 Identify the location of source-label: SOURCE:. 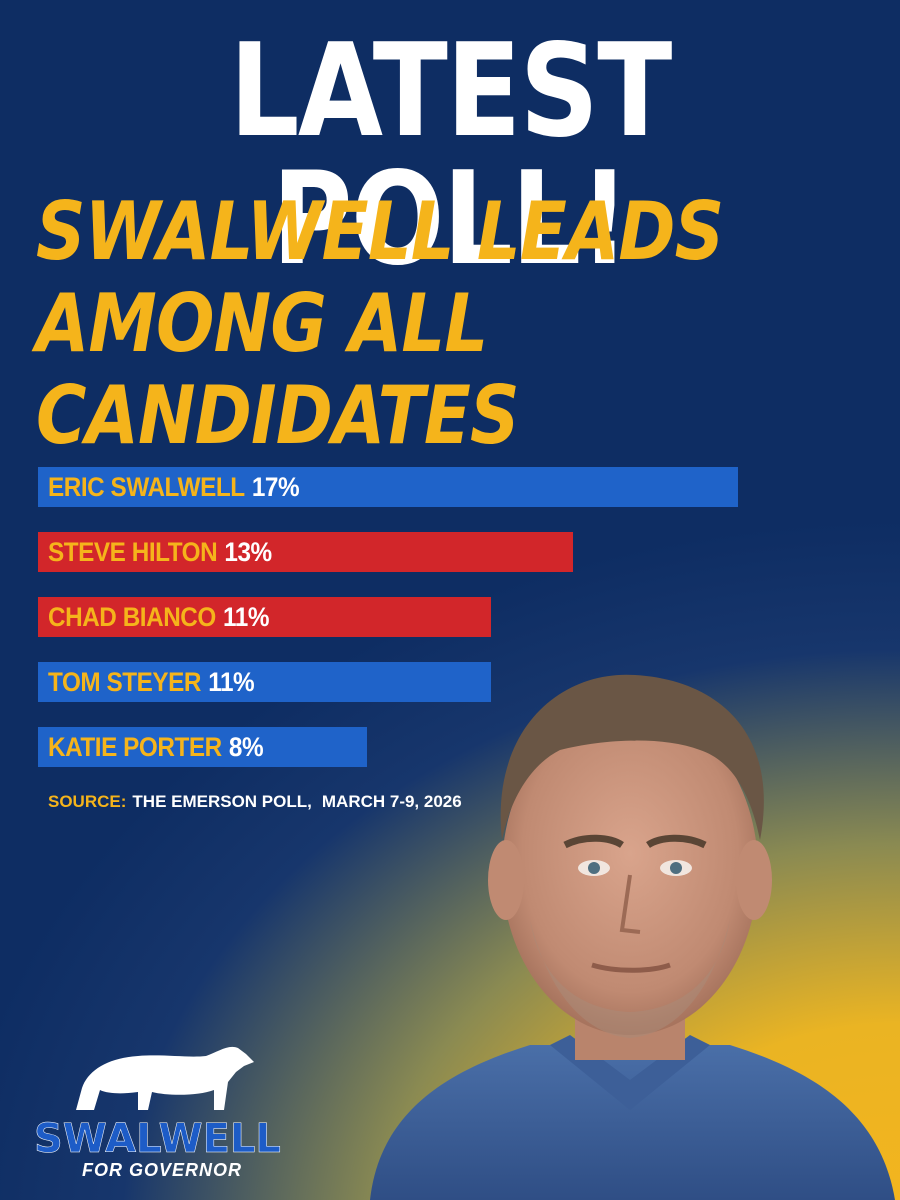
(87, 801).